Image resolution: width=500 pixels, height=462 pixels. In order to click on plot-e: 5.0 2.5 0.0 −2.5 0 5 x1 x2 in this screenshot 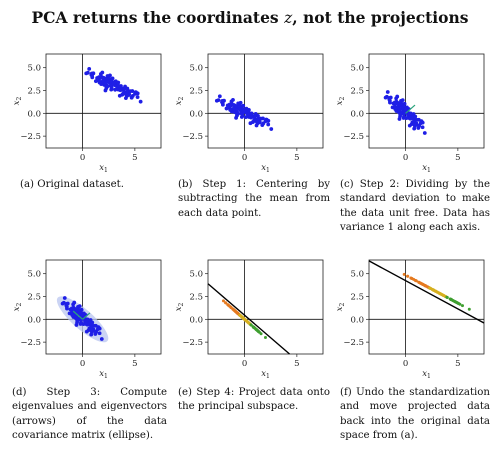, I will do `click(249, 318)`.